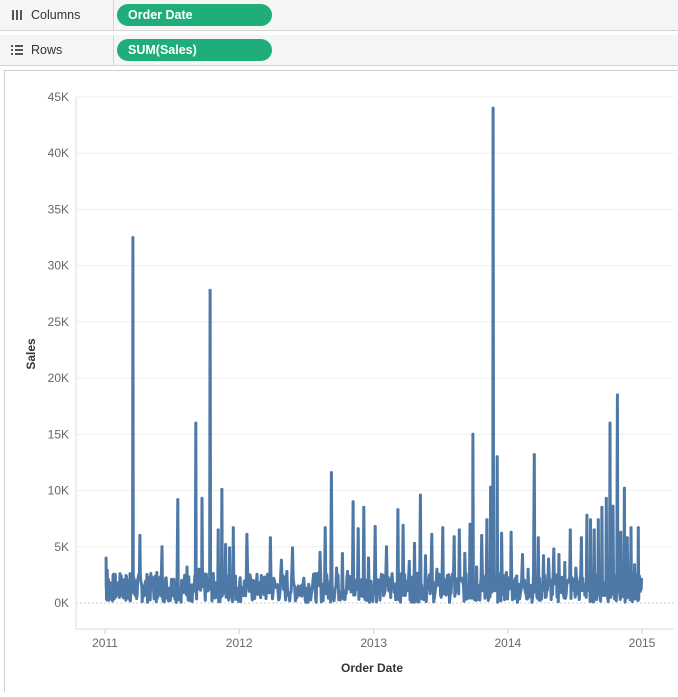 The width and height of the screenshot is (678, 697). What do you see at coordinates (194, 50) in the screenshot?
I see `rows-pill-sum-sales: SUM(Sales)` at bounding box center [194, 50].